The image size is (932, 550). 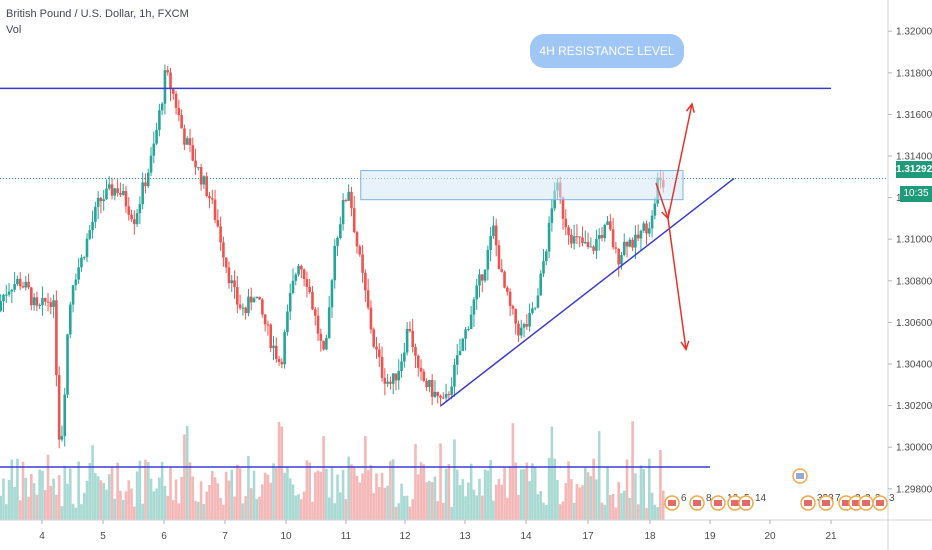 I want to click on x-tick-label: 7, so click(x=225, y=536).